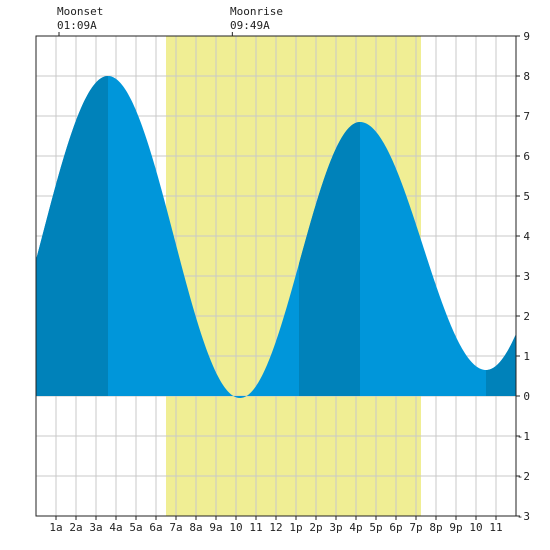 This screenshot has height=550, width=550. What do you see at coordinates (526, 116) in the screenshot?
I see `y-tick-label: 7` at bounding box center [526, 116].